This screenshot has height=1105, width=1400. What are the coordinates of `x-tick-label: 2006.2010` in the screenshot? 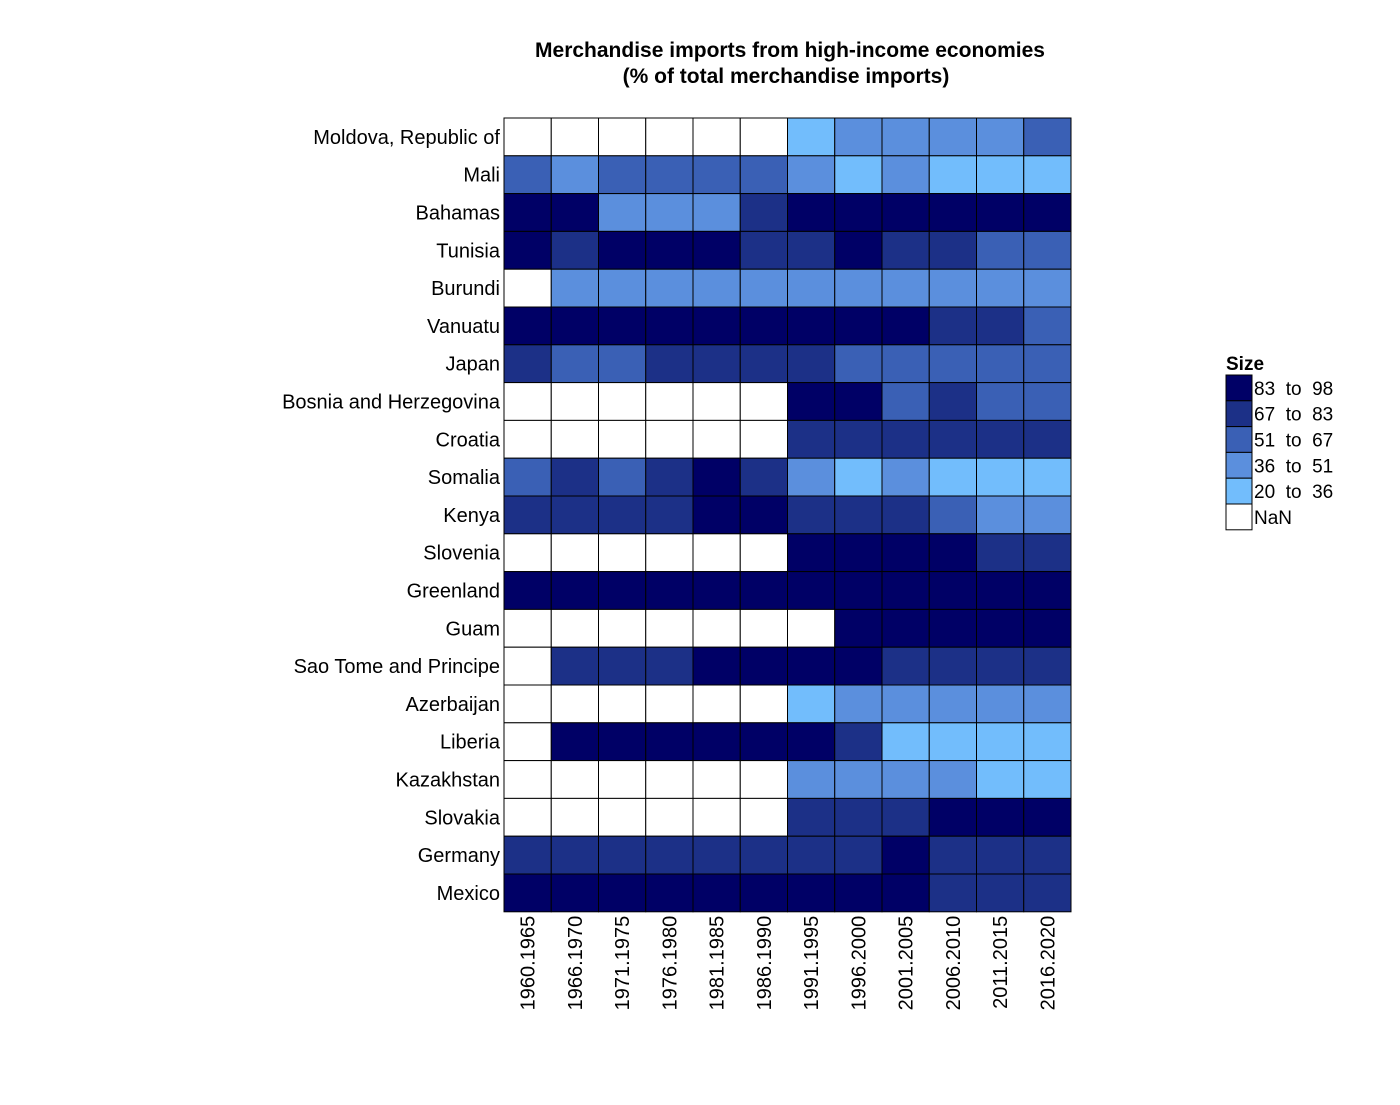 It's located at (954, 963).